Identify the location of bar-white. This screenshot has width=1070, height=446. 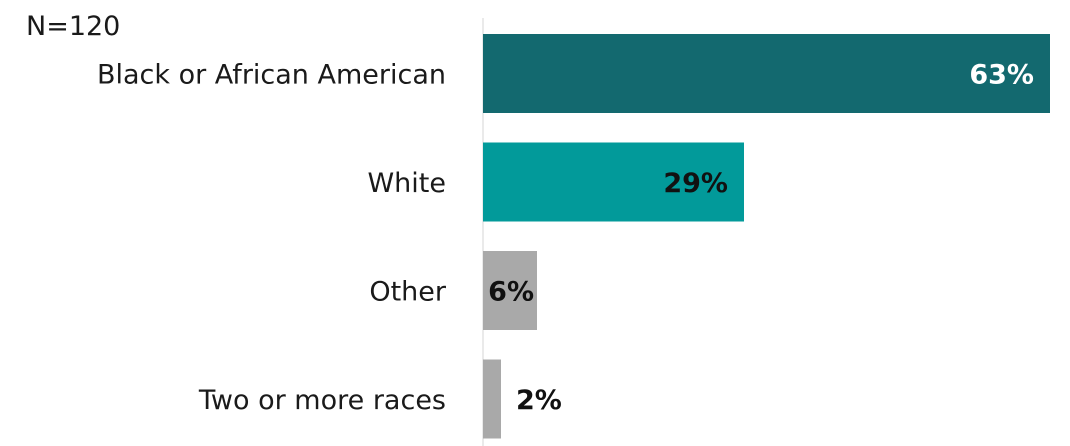
(613, 182).